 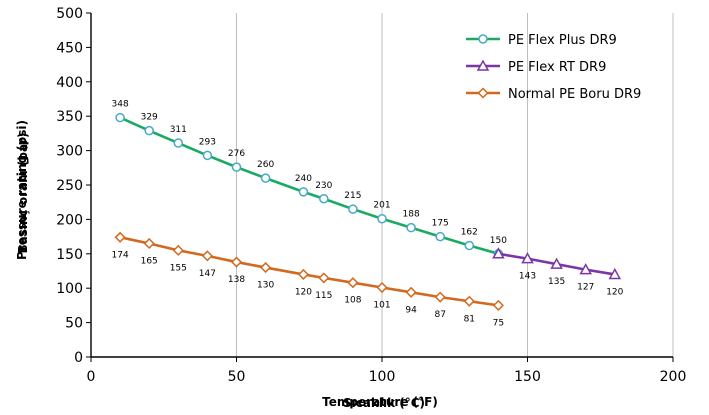 I want to click on data-label: 240, so click(x=303, y=179).